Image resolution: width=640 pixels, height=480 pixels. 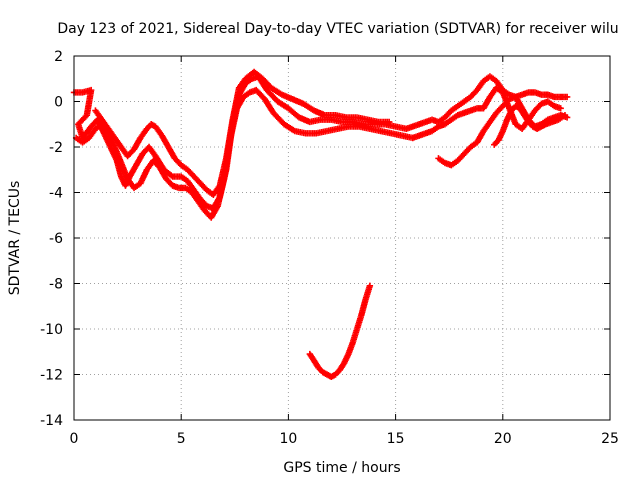 What do you see at coordinates (341, 468) in the screenshot?
I see `x-axis-label: GPS time / hours` at bounding box center [341, 468].